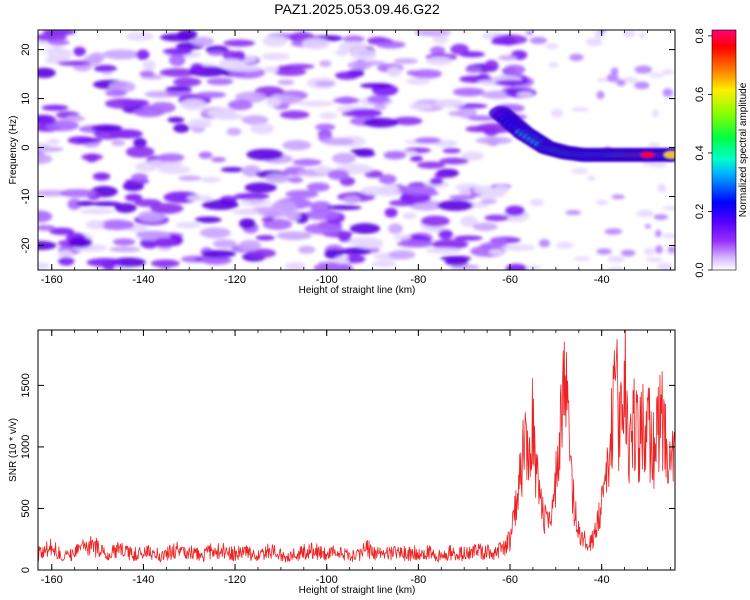  Describe the element at coordinates (669, 155) in the screenshot. I see `trace-core` at that location.